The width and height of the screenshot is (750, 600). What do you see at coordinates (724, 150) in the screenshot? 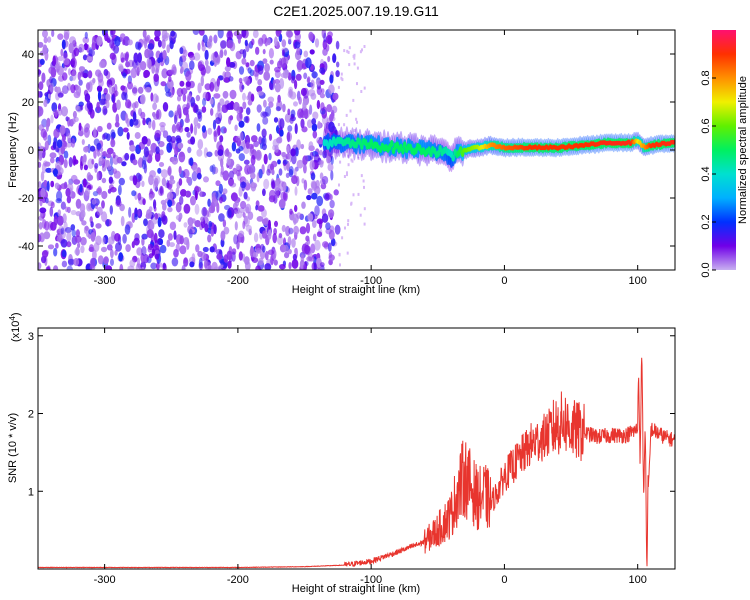
I see `colorbar-ramp` at bounding box center [724, 150].